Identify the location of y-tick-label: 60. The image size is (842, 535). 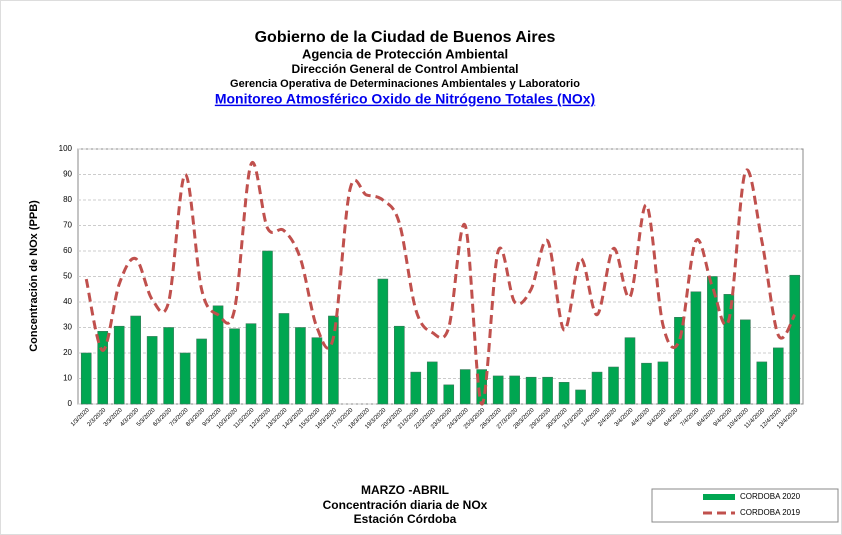
(67, 250).